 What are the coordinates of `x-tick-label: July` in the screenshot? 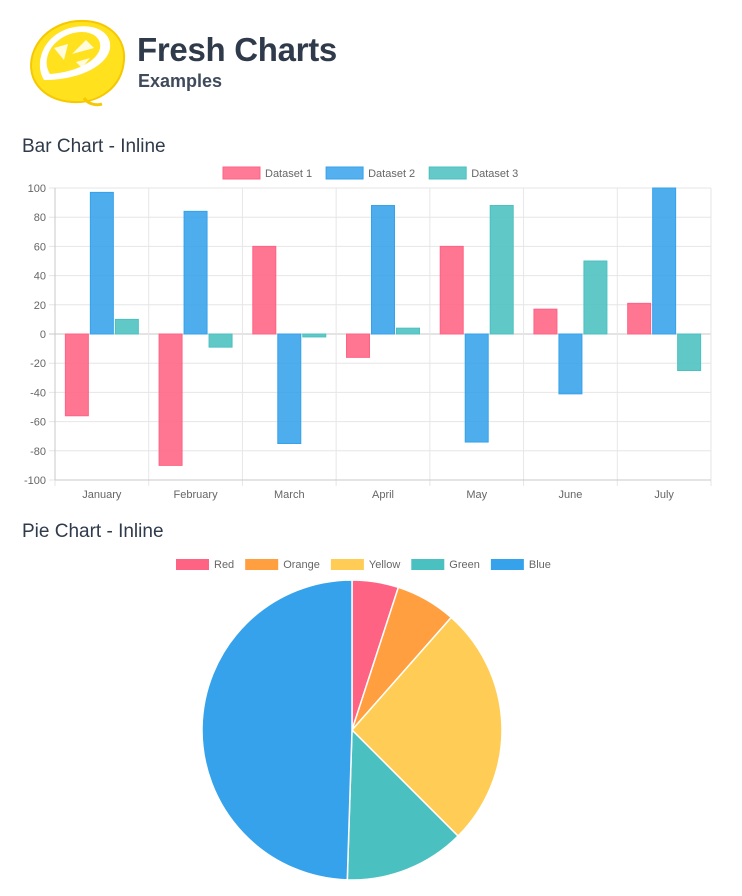 It's located at (664, 495).